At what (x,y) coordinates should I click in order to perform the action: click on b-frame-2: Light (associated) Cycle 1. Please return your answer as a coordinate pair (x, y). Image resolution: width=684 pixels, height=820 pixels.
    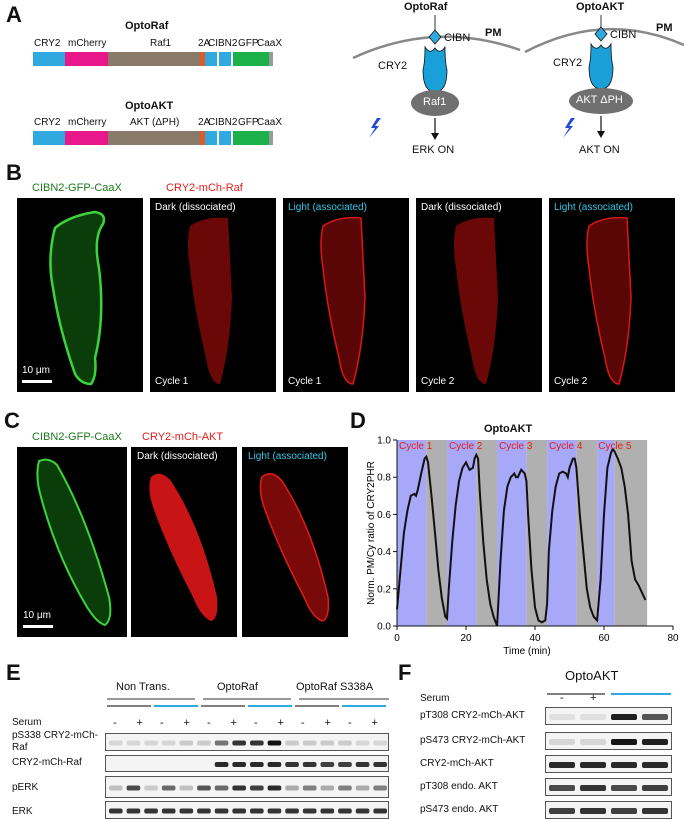
    Looking at the image, I should click on (346, 295).